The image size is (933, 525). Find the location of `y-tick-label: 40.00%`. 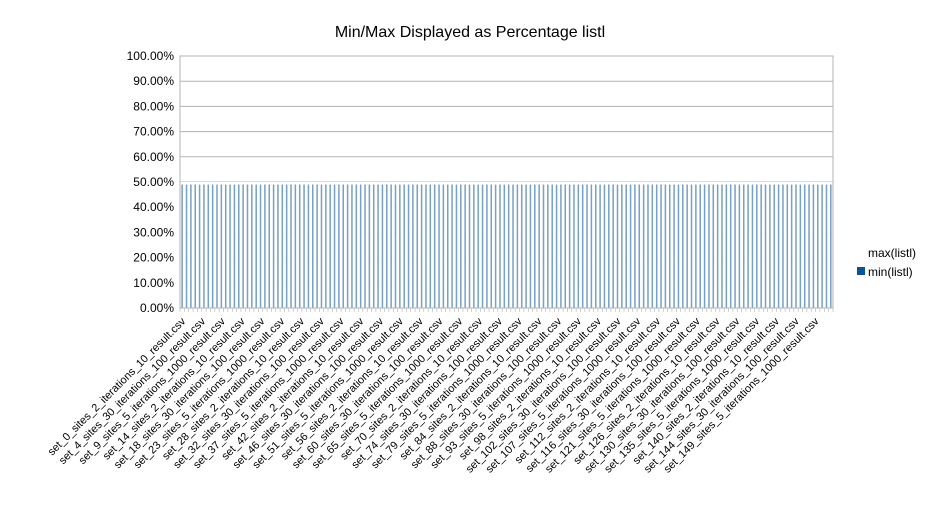

y-tick-label: 40.00% is located at coordinates (153, 207).